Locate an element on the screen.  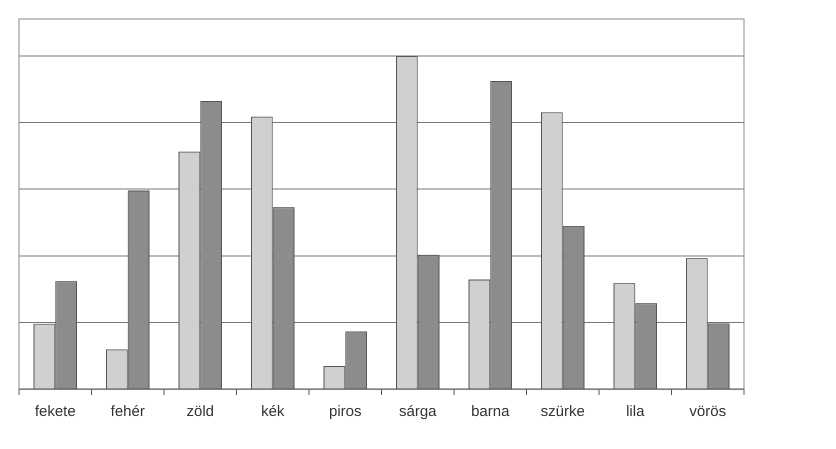
x-tick-label: barna is located at coordinates (490, 411).